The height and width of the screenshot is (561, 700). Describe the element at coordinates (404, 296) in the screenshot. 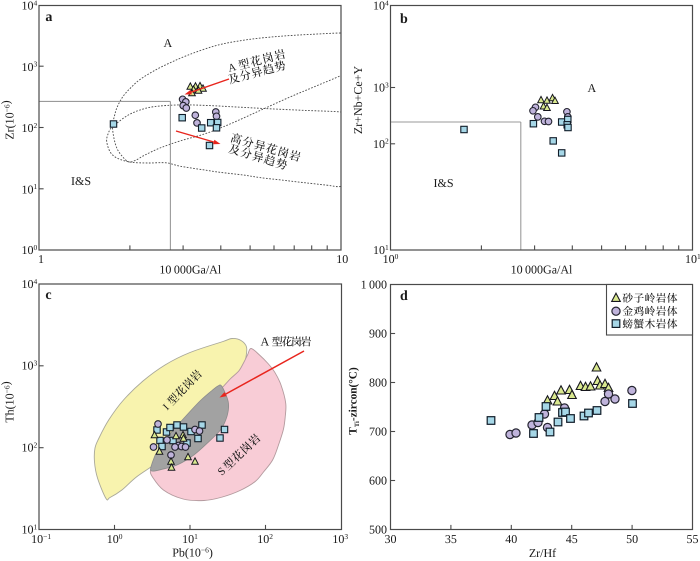

I see `svg-text: d` at that location.